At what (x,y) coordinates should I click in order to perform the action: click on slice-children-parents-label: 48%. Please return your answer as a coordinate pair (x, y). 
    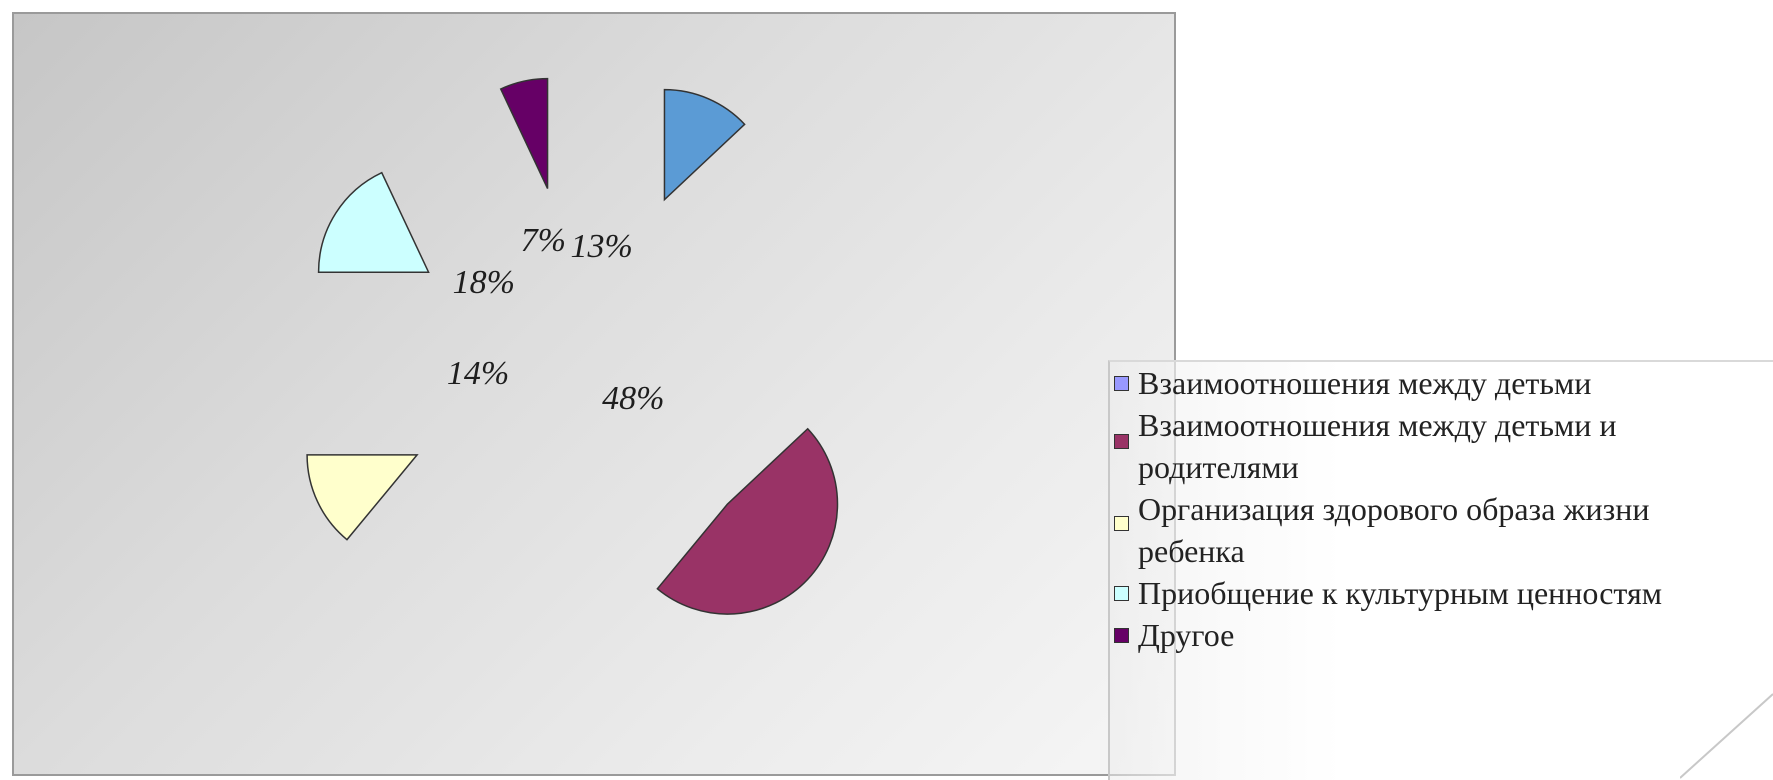
    Looking at the image, I should click on (633, 399).